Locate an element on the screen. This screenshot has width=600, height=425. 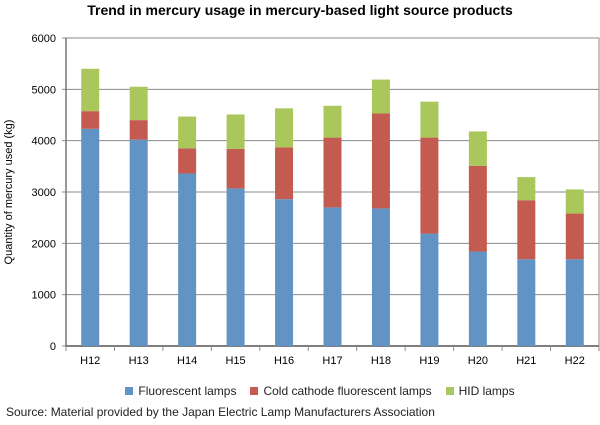
y-axis-label: Quantity of mercury used (kg) is located at coordinates (9, 192).